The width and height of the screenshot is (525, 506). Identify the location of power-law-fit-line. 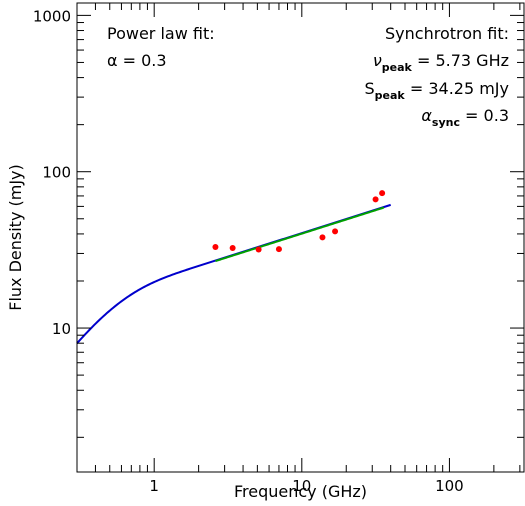
(300, 234).